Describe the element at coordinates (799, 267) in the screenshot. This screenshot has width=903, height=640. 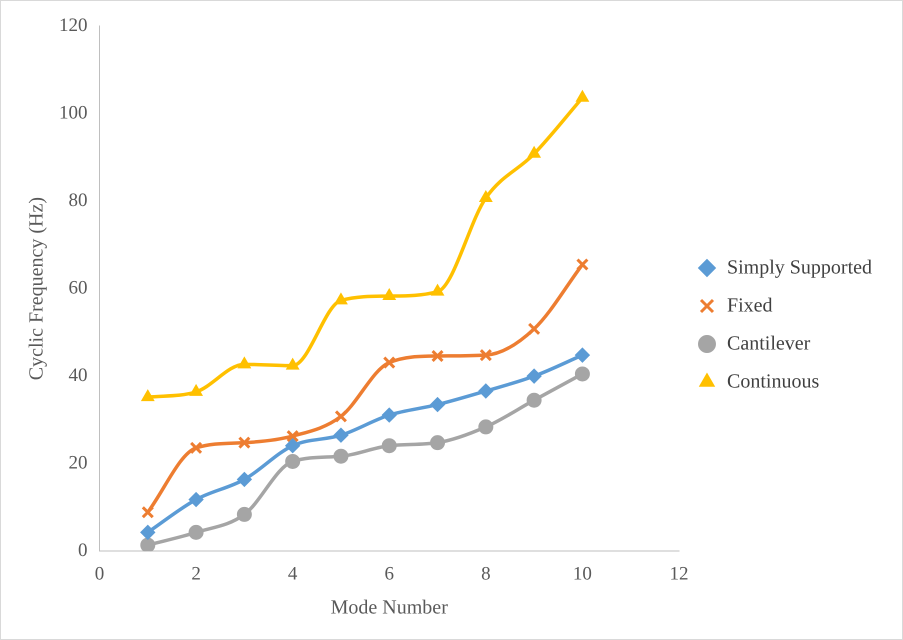
I see `legend-label: Simply Supported` at that location.